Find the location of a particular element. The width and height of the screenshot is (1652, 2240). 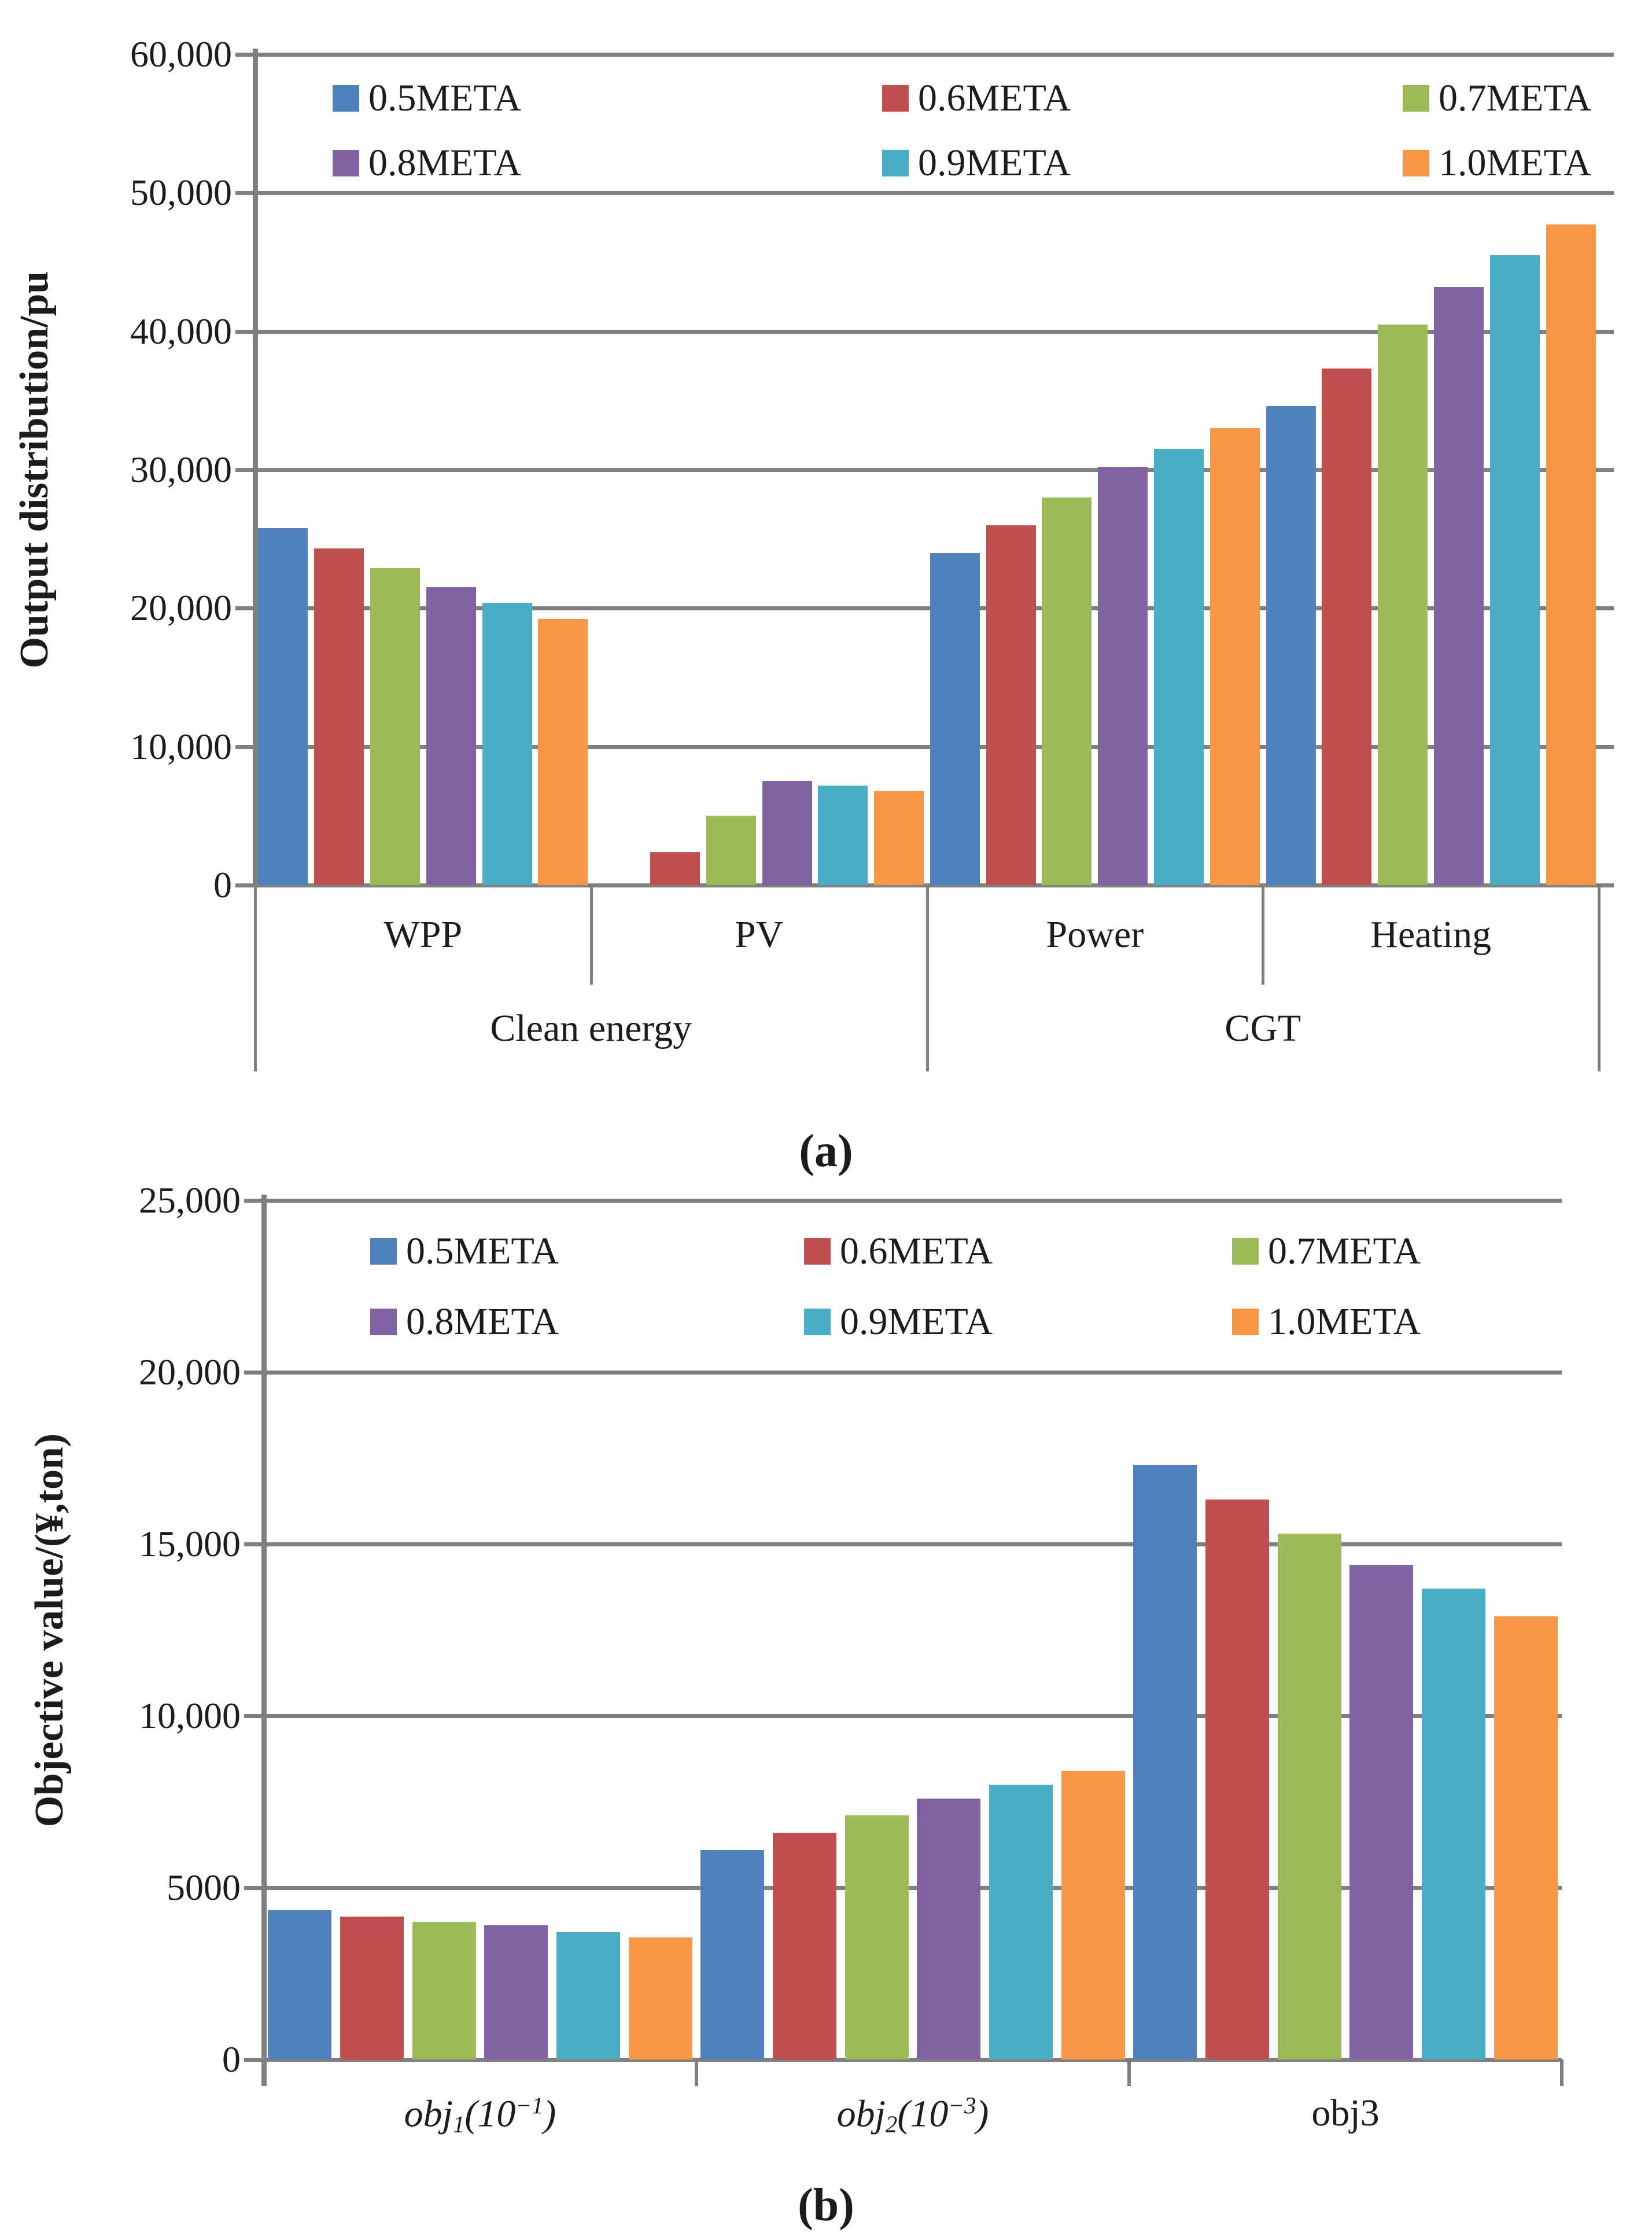

bar-0.5META-1 is located at coordinates (732, 1955).